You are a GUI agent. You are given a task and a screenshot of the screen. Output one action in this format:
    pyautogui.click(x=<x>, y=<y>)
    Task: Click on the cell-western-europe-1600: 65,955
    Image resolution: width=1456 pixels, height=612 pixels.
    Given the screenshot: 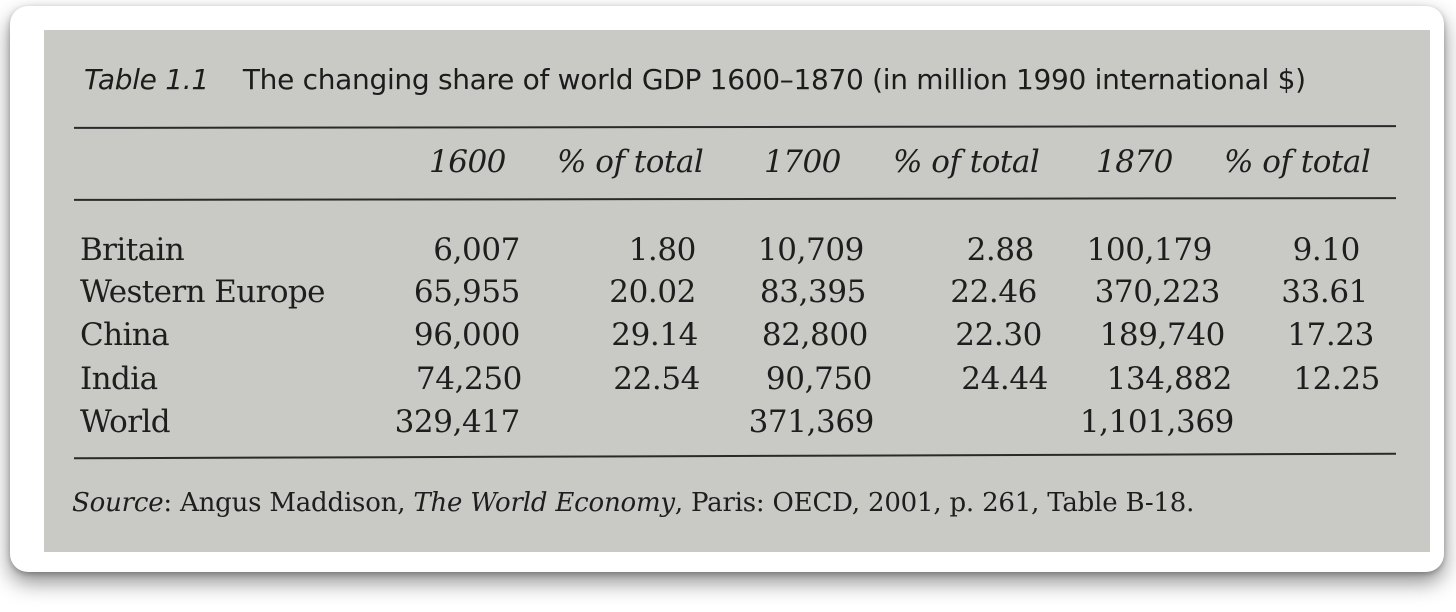 What is the action you would take?
    pyautogui.click(x=466, y=292)
    